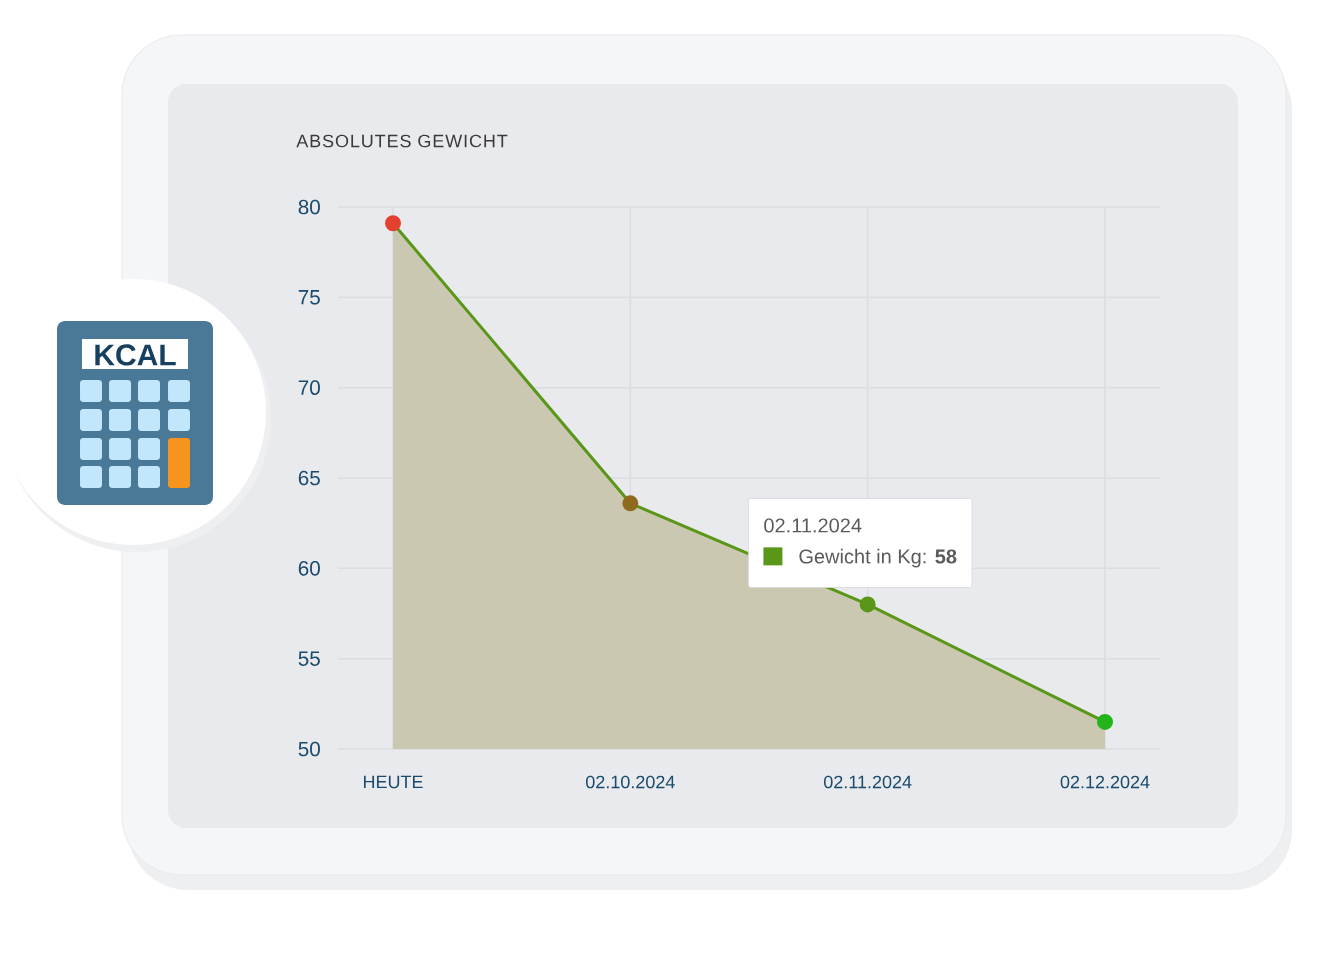  Describe the element at coordinates (309, 749) in the screenshot. I see `y-tick-label: 50` at that location.